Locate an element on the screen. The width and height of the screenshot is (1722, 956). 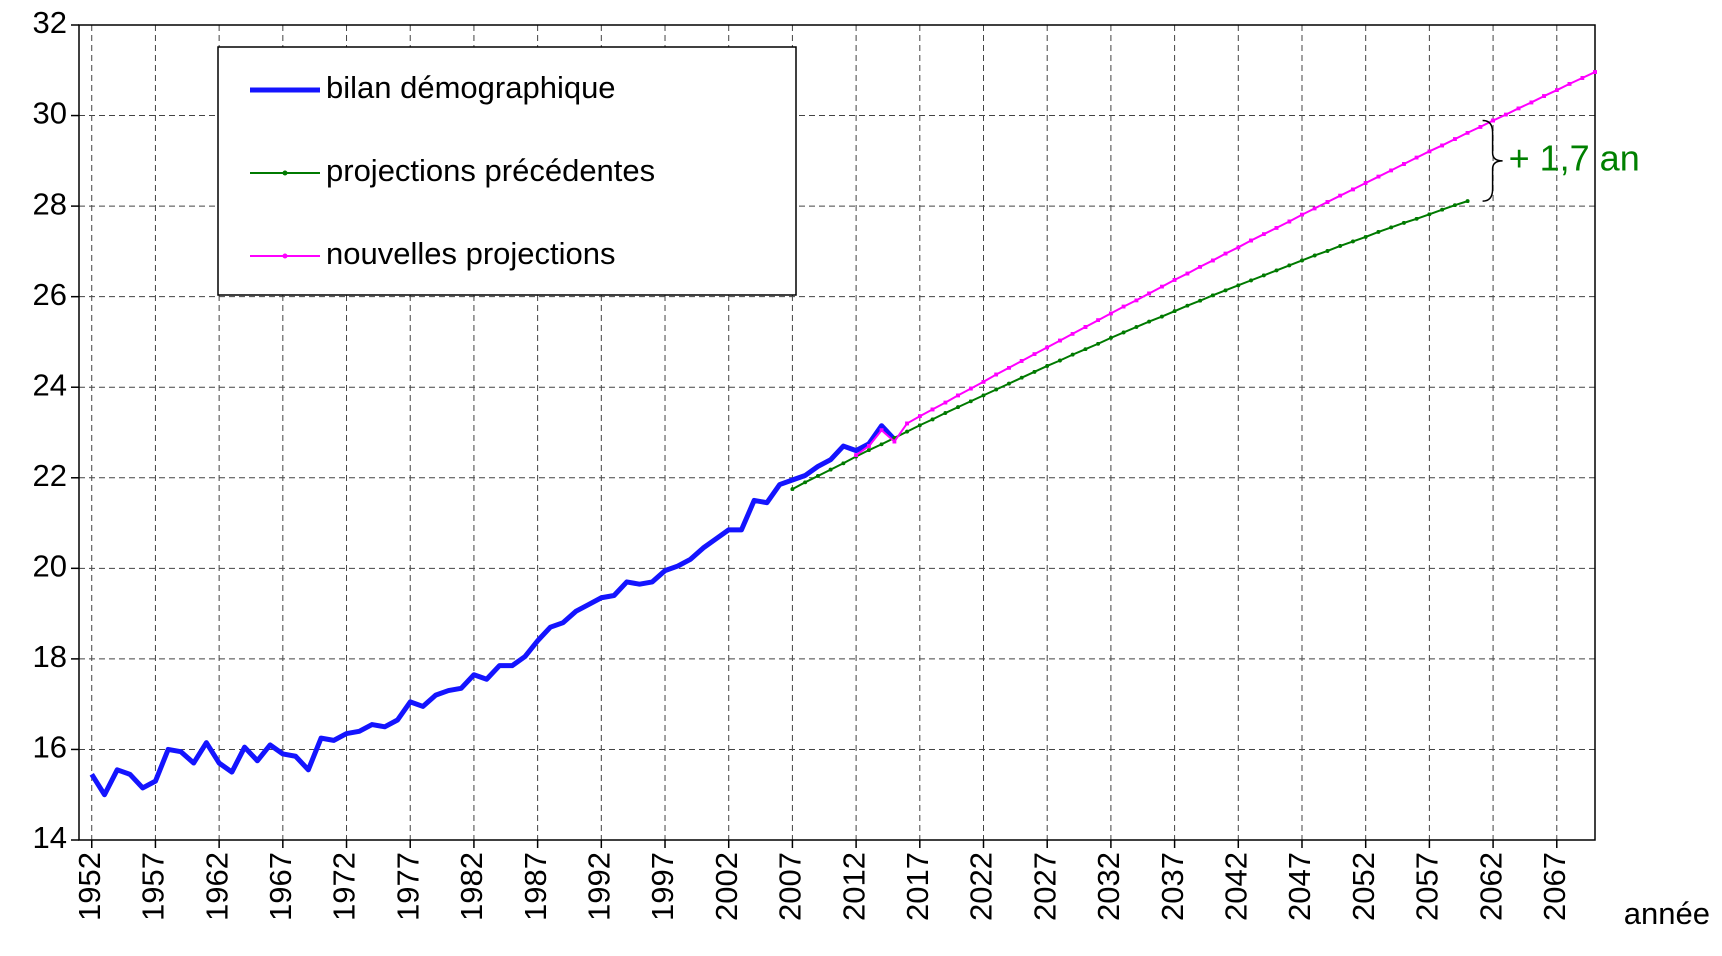
legend-label: bilan démographique is located at coordinates (471, 87).